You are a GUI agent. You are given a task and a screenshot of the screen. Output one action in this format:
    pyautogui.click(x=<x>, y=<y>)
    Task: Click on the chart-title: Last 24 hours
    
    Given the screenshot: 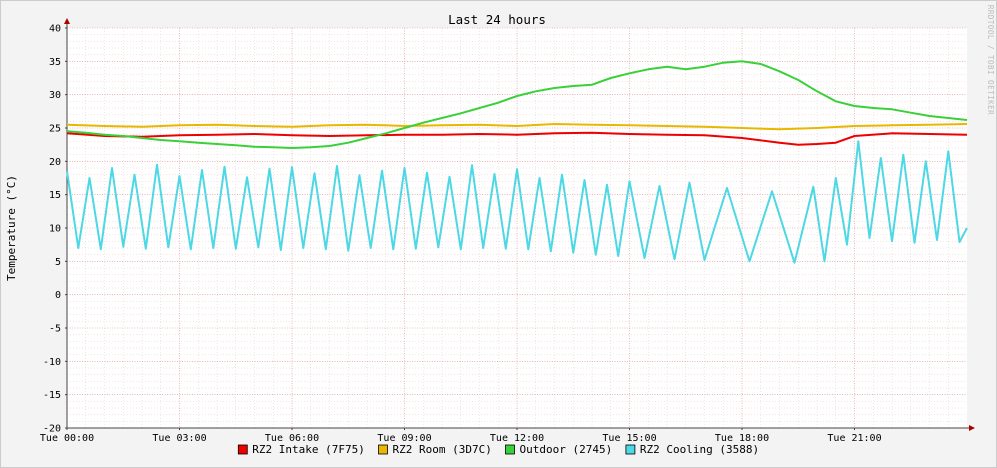 What is the action you would take?
    pyautogui.click(x=497, y=19)
    